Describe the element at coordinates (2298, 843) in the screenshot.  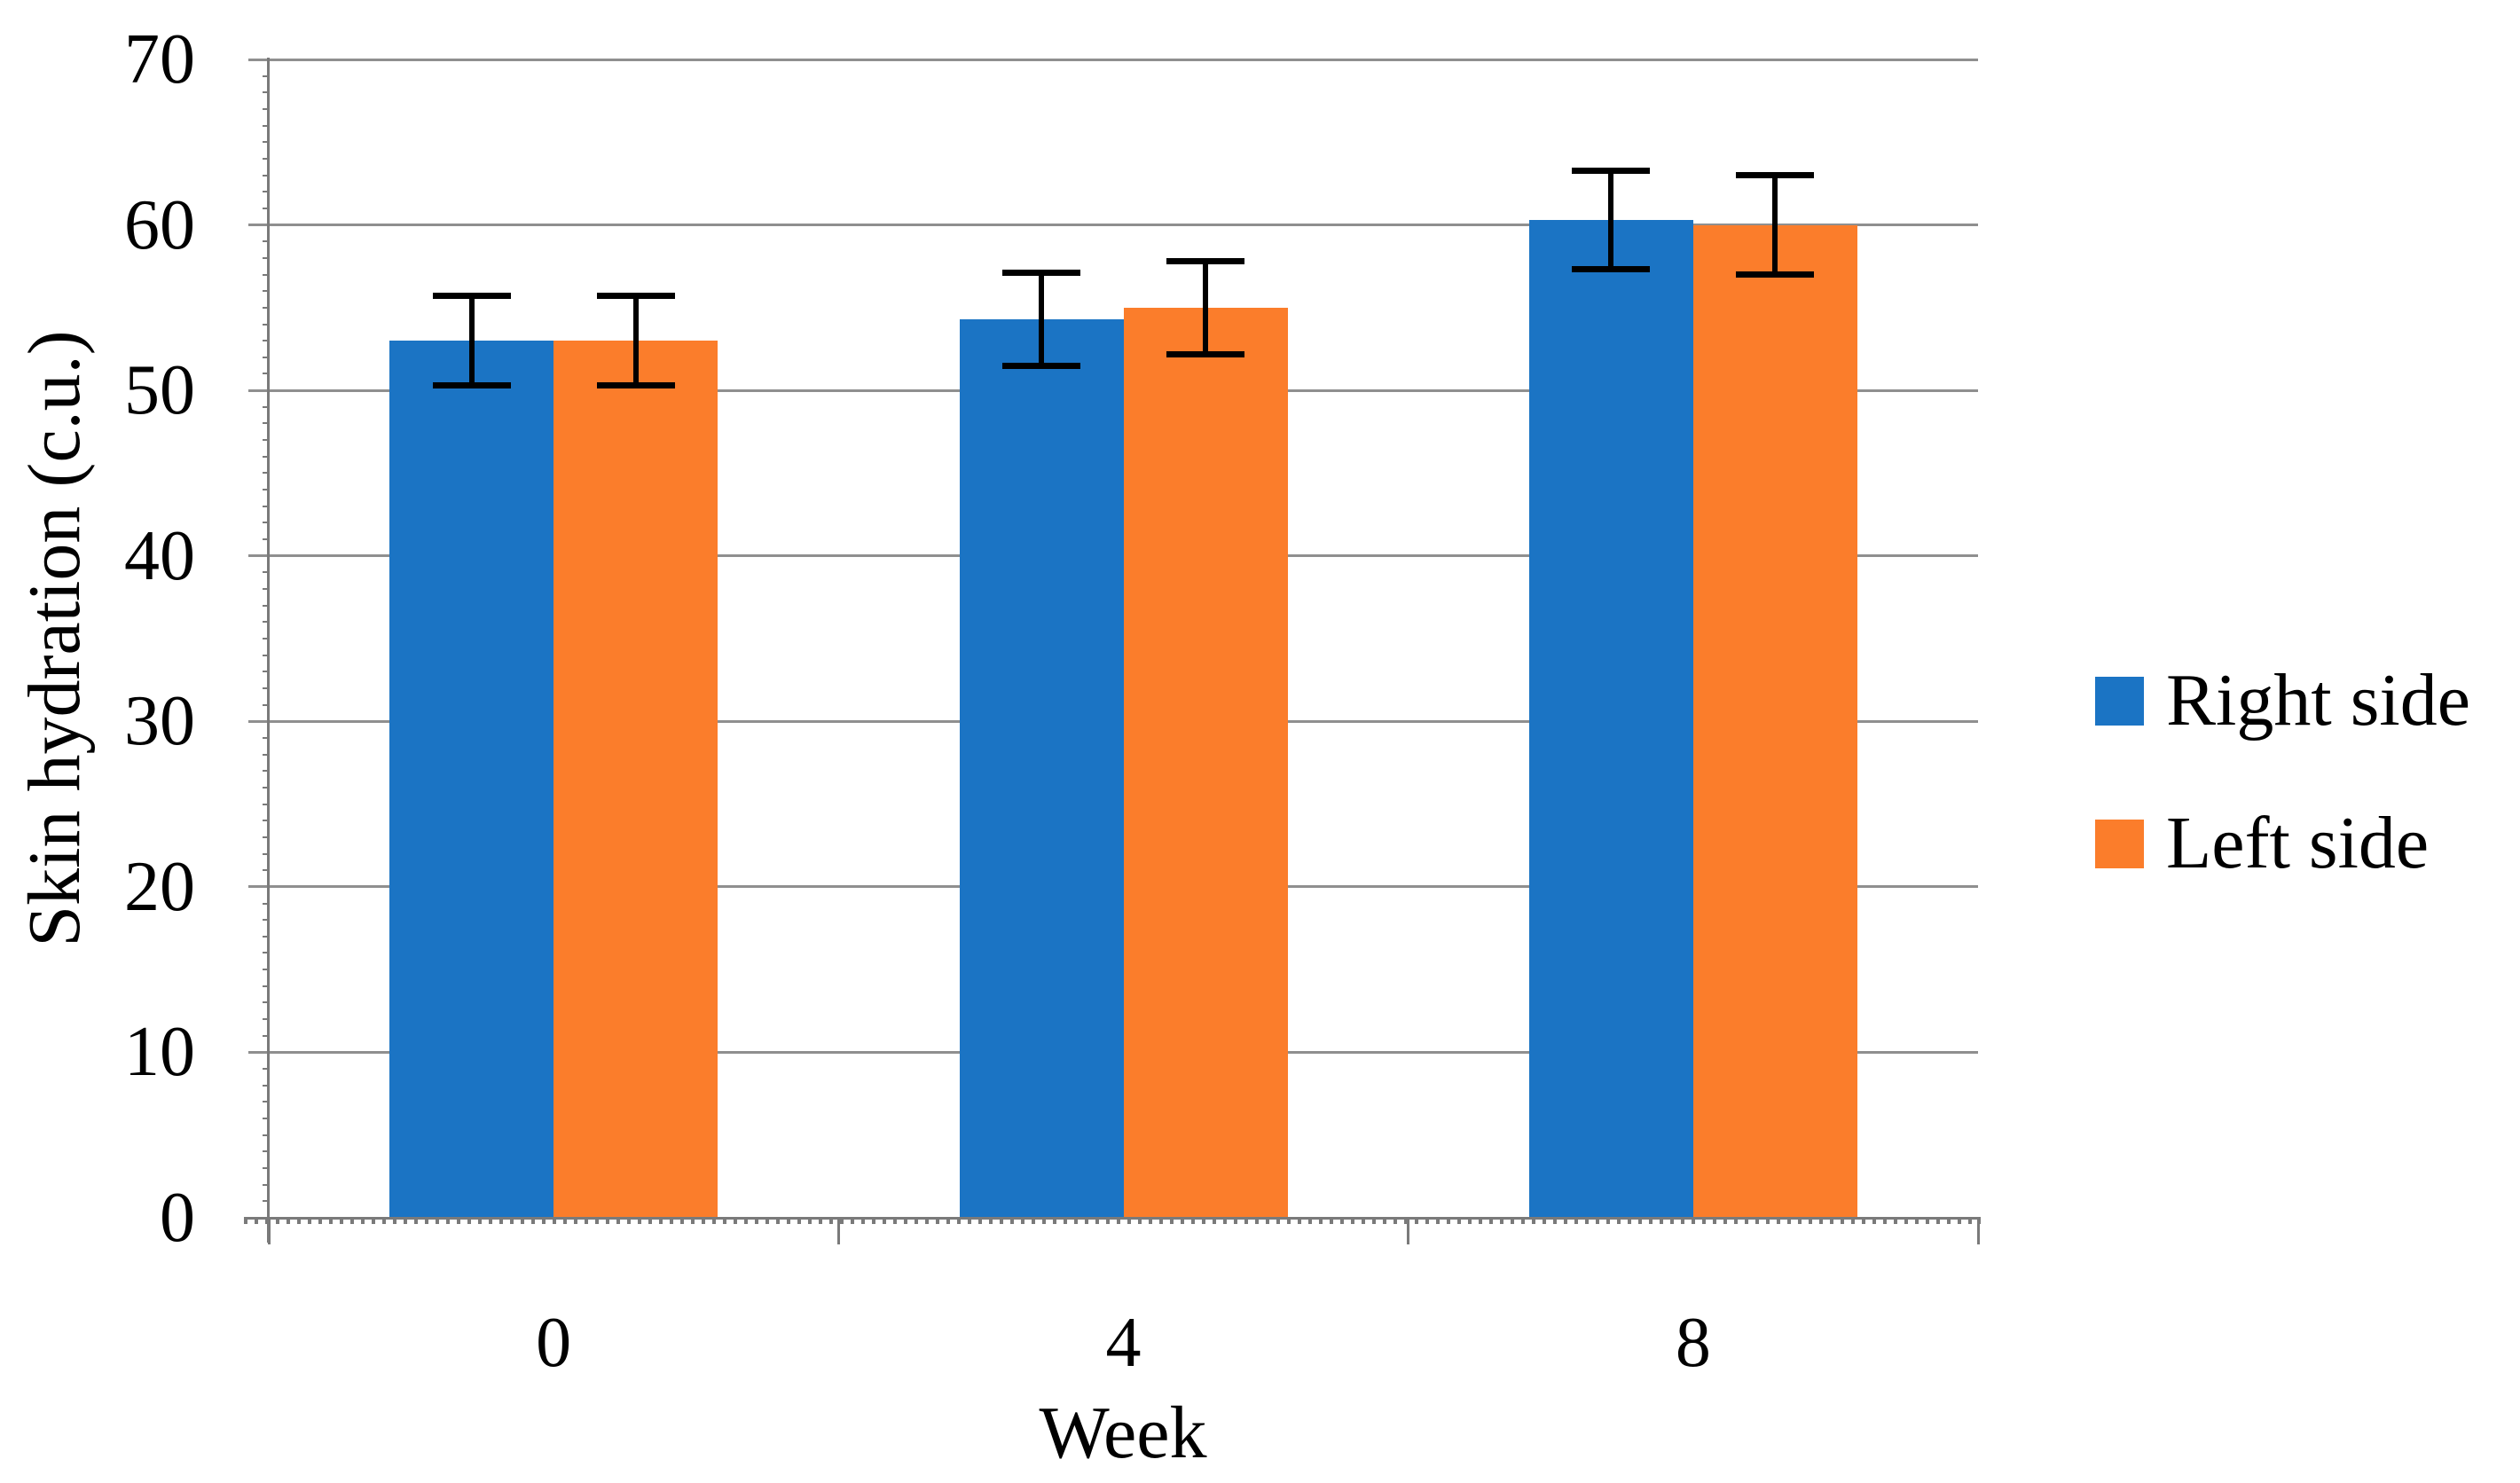
I see `legend-label-left-side: Left side` at that location.